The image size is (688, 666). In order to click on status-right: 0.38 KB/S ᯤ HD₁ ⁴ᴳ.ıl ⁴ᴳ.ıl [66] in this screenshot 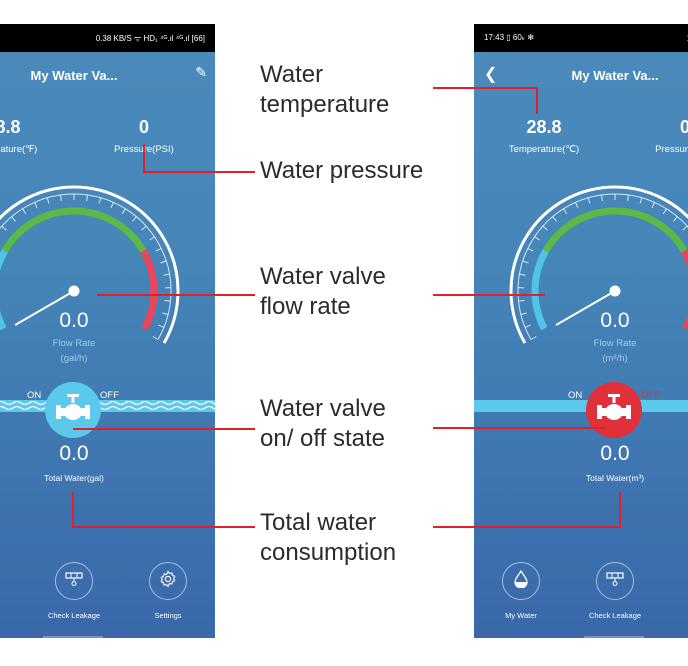, I will do `click(150, 38)`.